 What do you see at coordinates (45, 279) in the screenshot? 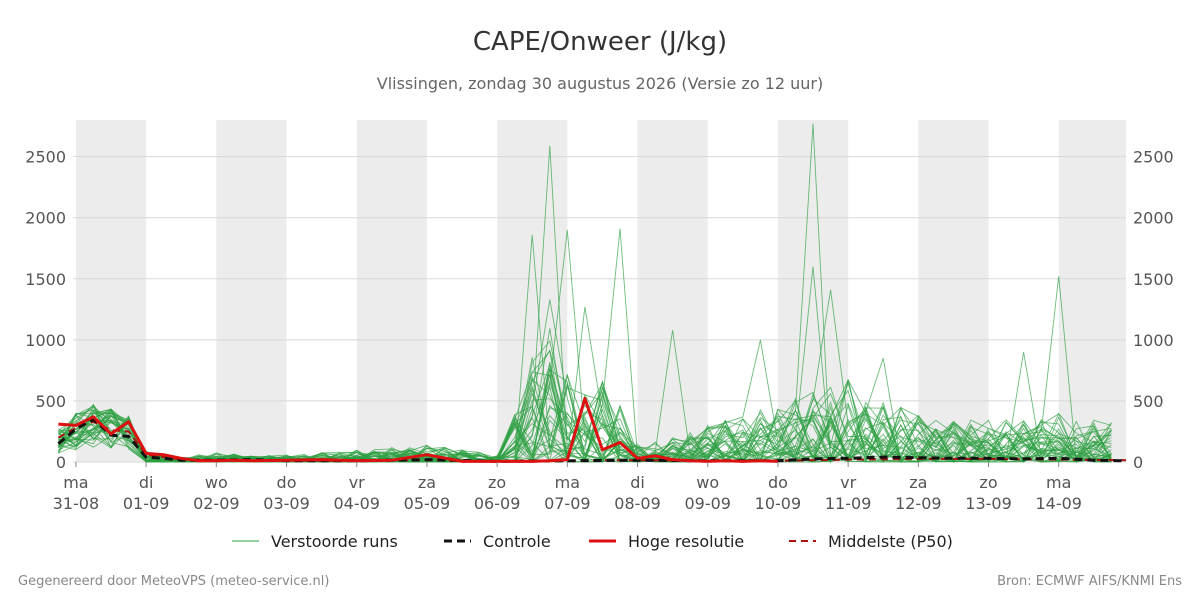
I see `y-tick-label-left: 1500` at bounding box center [45, 279].